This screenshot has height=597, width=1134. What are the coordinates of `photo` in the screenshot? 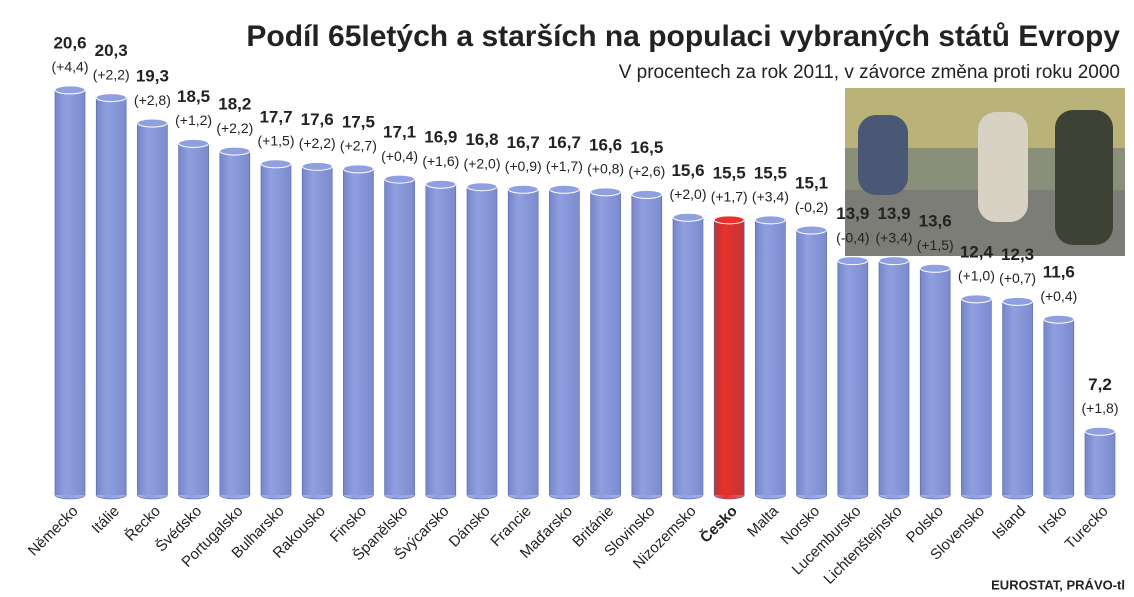 It's located at (985, 172).